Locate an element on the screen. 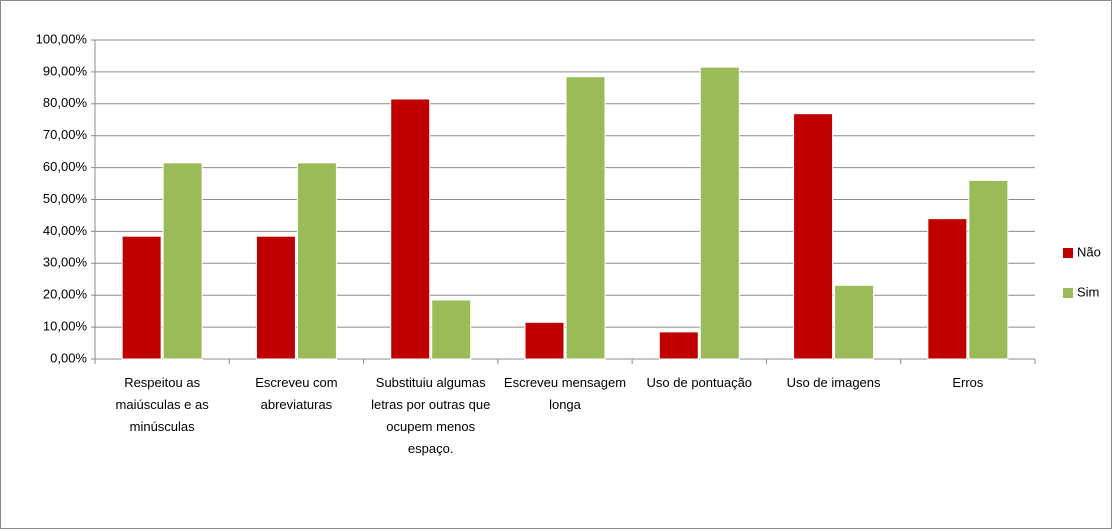  x-tick-label: Uso de pontuação is located at coordinates (699, 382).